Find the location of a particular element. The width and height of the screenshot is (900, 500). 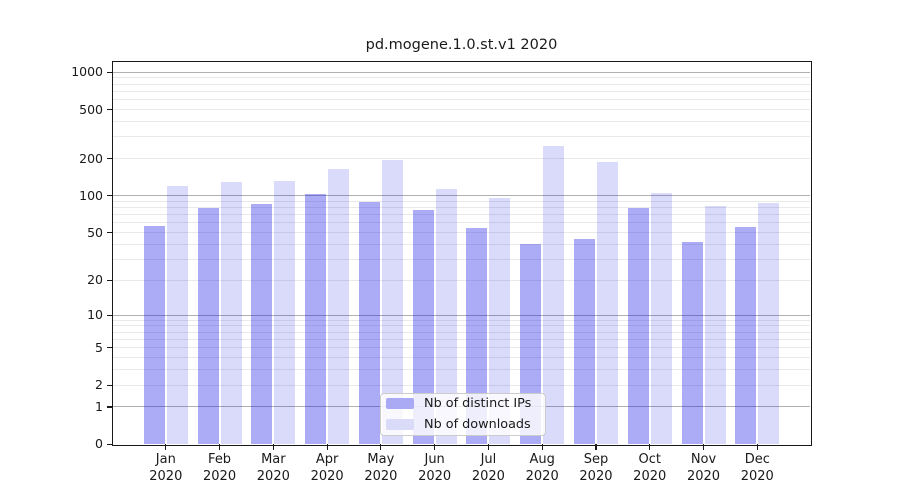

bar-downloads-oct is located at coordinates (661, 318).